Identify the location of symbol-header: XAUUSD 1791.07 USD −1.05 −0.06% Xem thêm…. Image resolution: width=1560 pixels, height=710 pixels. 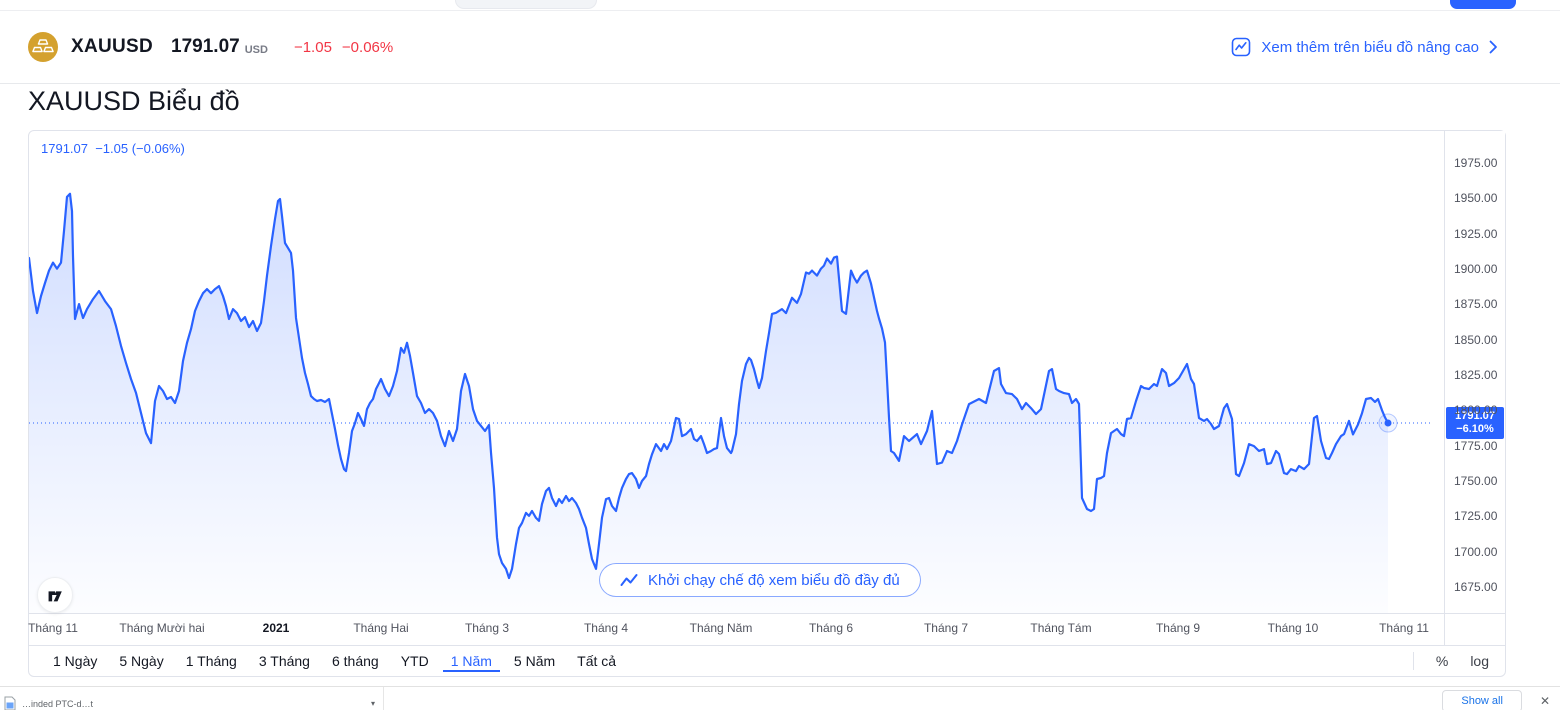
(780, 47).